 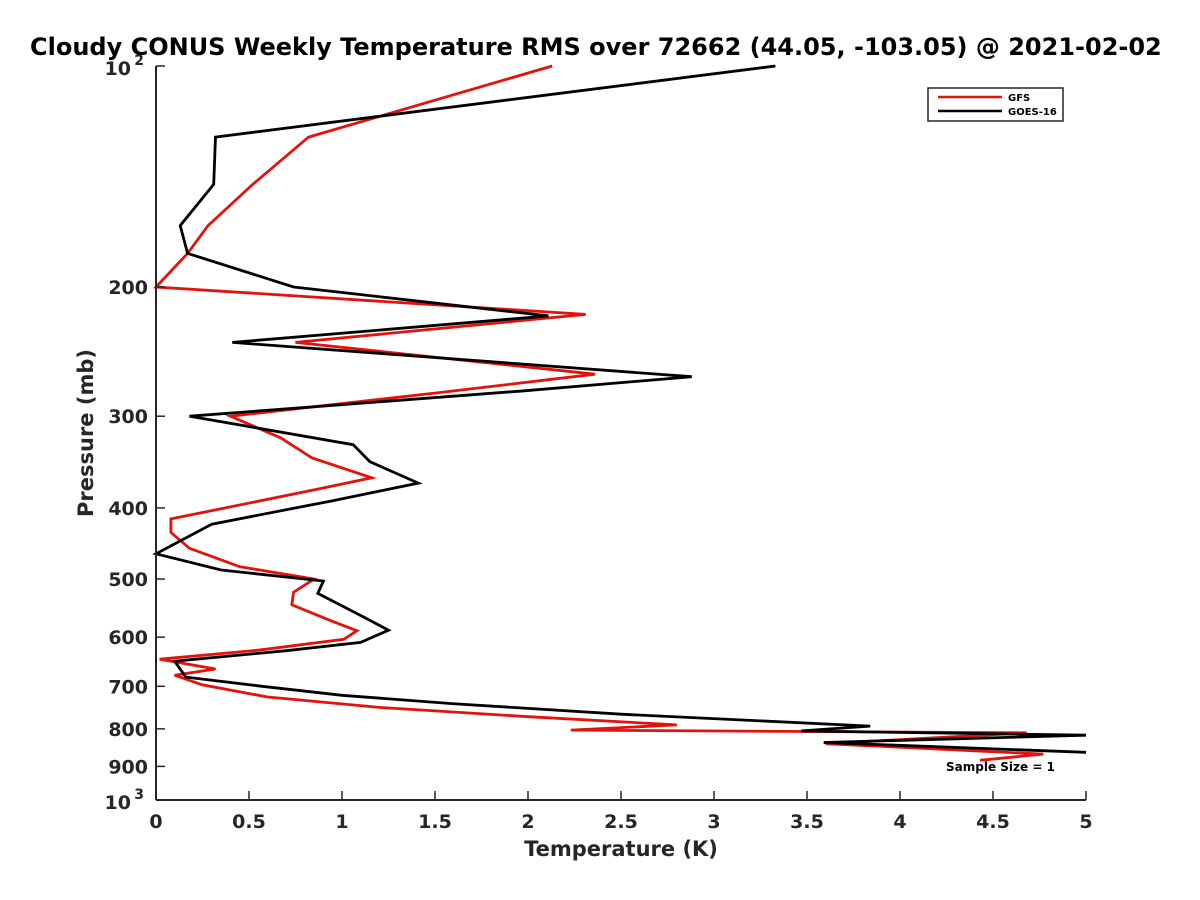 I want to click on legend: GFS GOES-16, so click(x=995, y=104).